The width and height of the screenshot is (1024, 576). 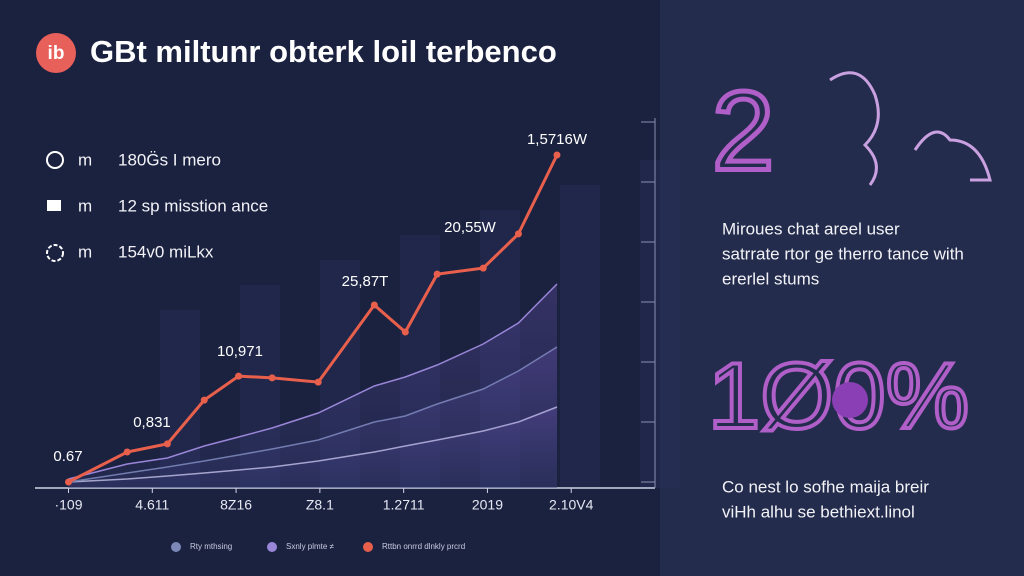 I want to click on panel-text: satrrate rtor ge therro tance with, so click(x=843, y=253).